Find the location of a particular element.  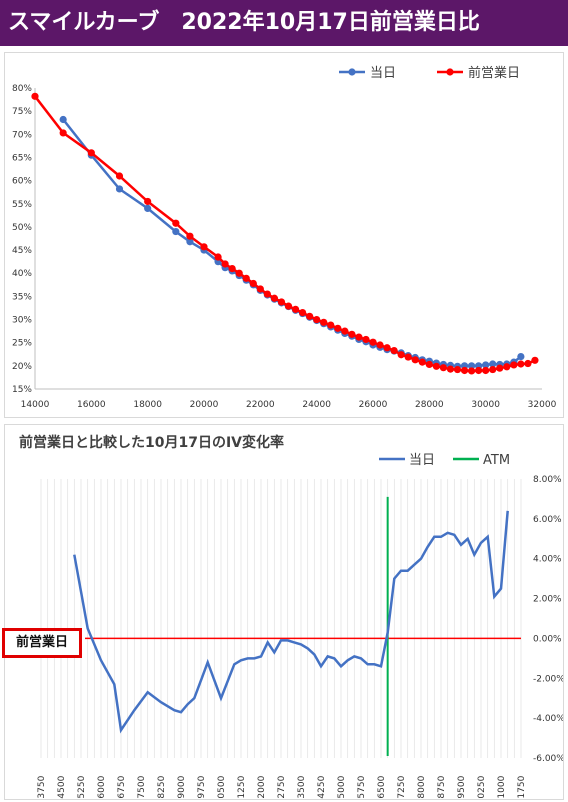

x-tick-label: 28750 is located at coordinates (442, 787).